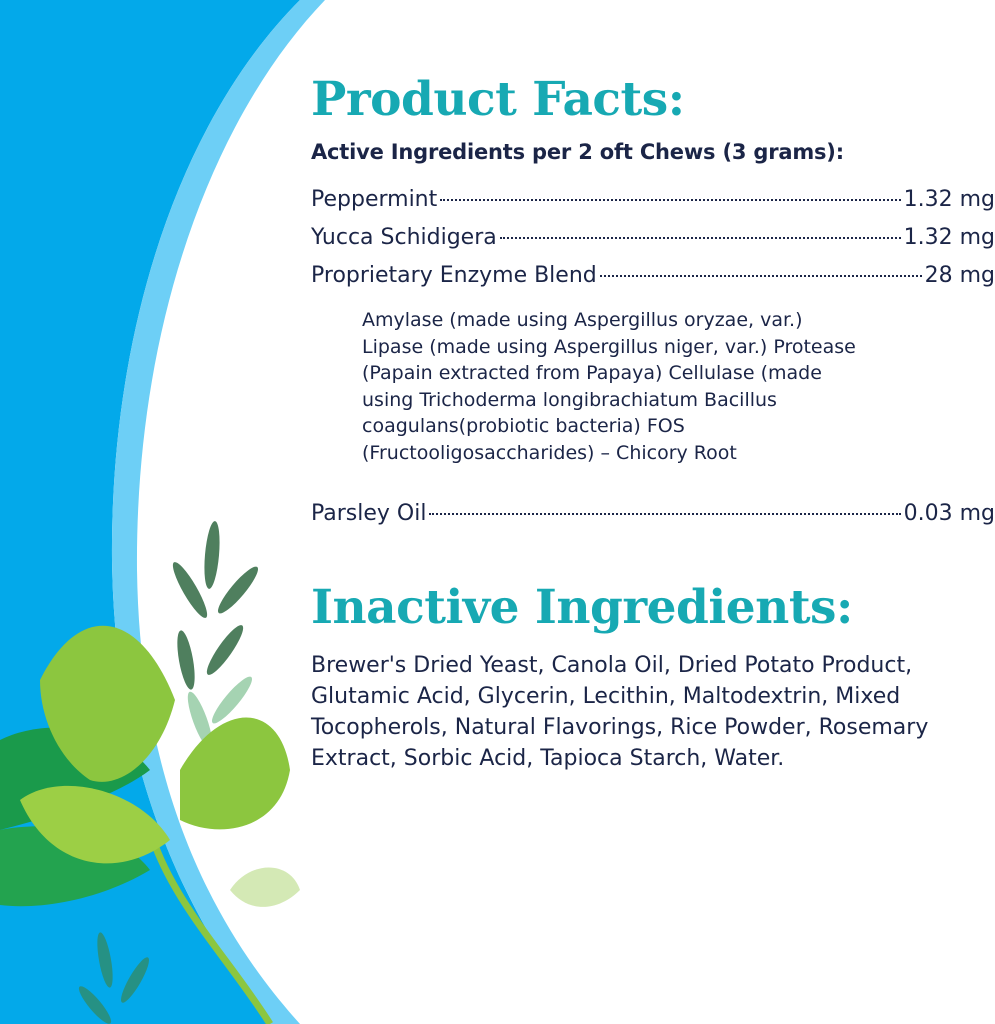  Describe the element at coordinates (949, 513) in the screenshot. I see `ingredient-amount: 0.03 mg` at that location.